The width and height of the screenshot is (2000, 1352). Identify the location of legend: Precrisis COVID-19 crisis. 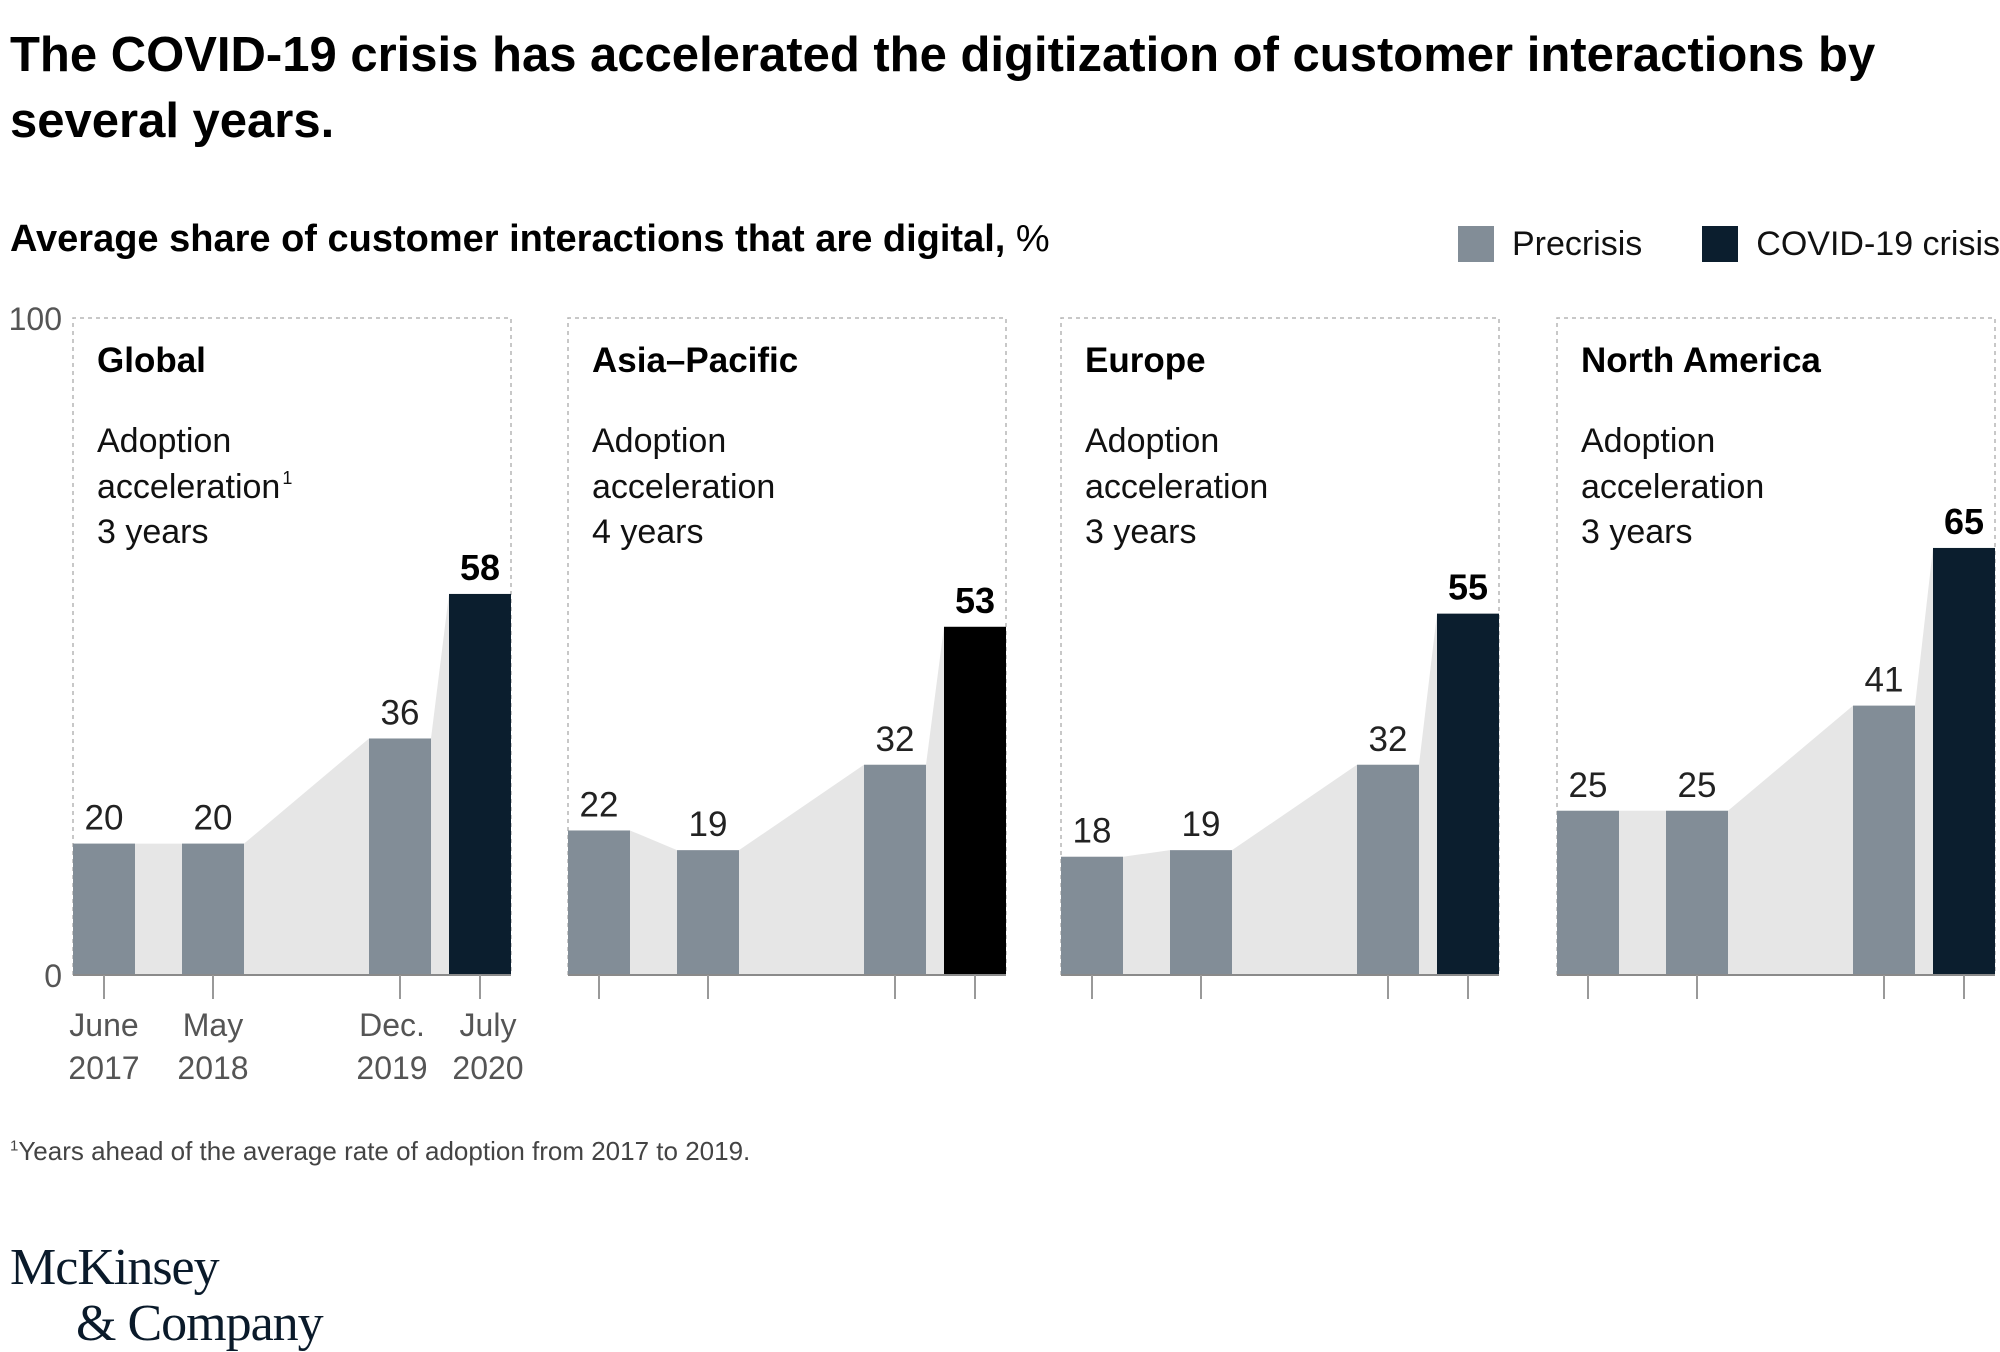
(1699, 244).